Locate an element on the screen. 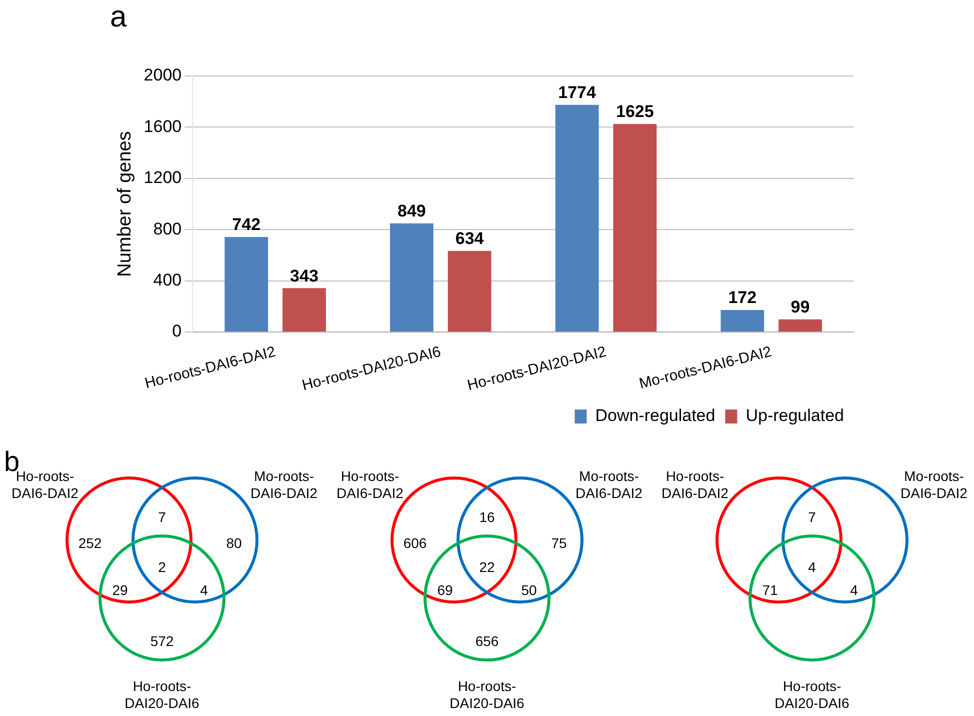 The width and height of the screenshot is (974, 716). data-label: 1774 is located at coordinates (577, 92).